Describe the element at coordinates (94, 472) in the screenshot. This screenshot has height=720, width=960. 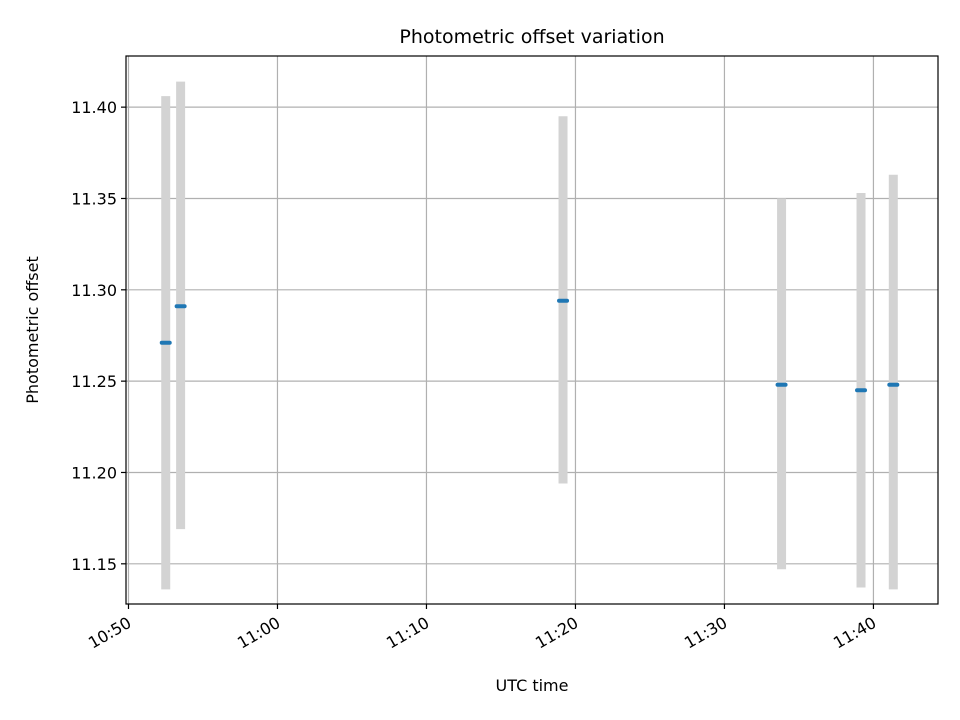
I see `y-tick-label: 11.20` at that location.